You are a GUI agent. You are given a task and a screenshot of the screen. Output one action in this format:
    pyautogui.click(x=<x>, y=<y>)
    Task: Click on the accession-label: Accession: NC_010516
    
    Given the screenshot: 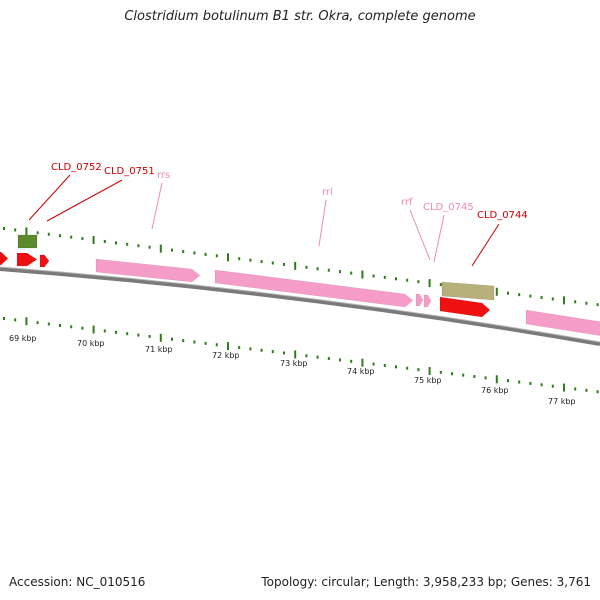 What is the action you would take?
    pyautogui.click(x=77, y=582)
    